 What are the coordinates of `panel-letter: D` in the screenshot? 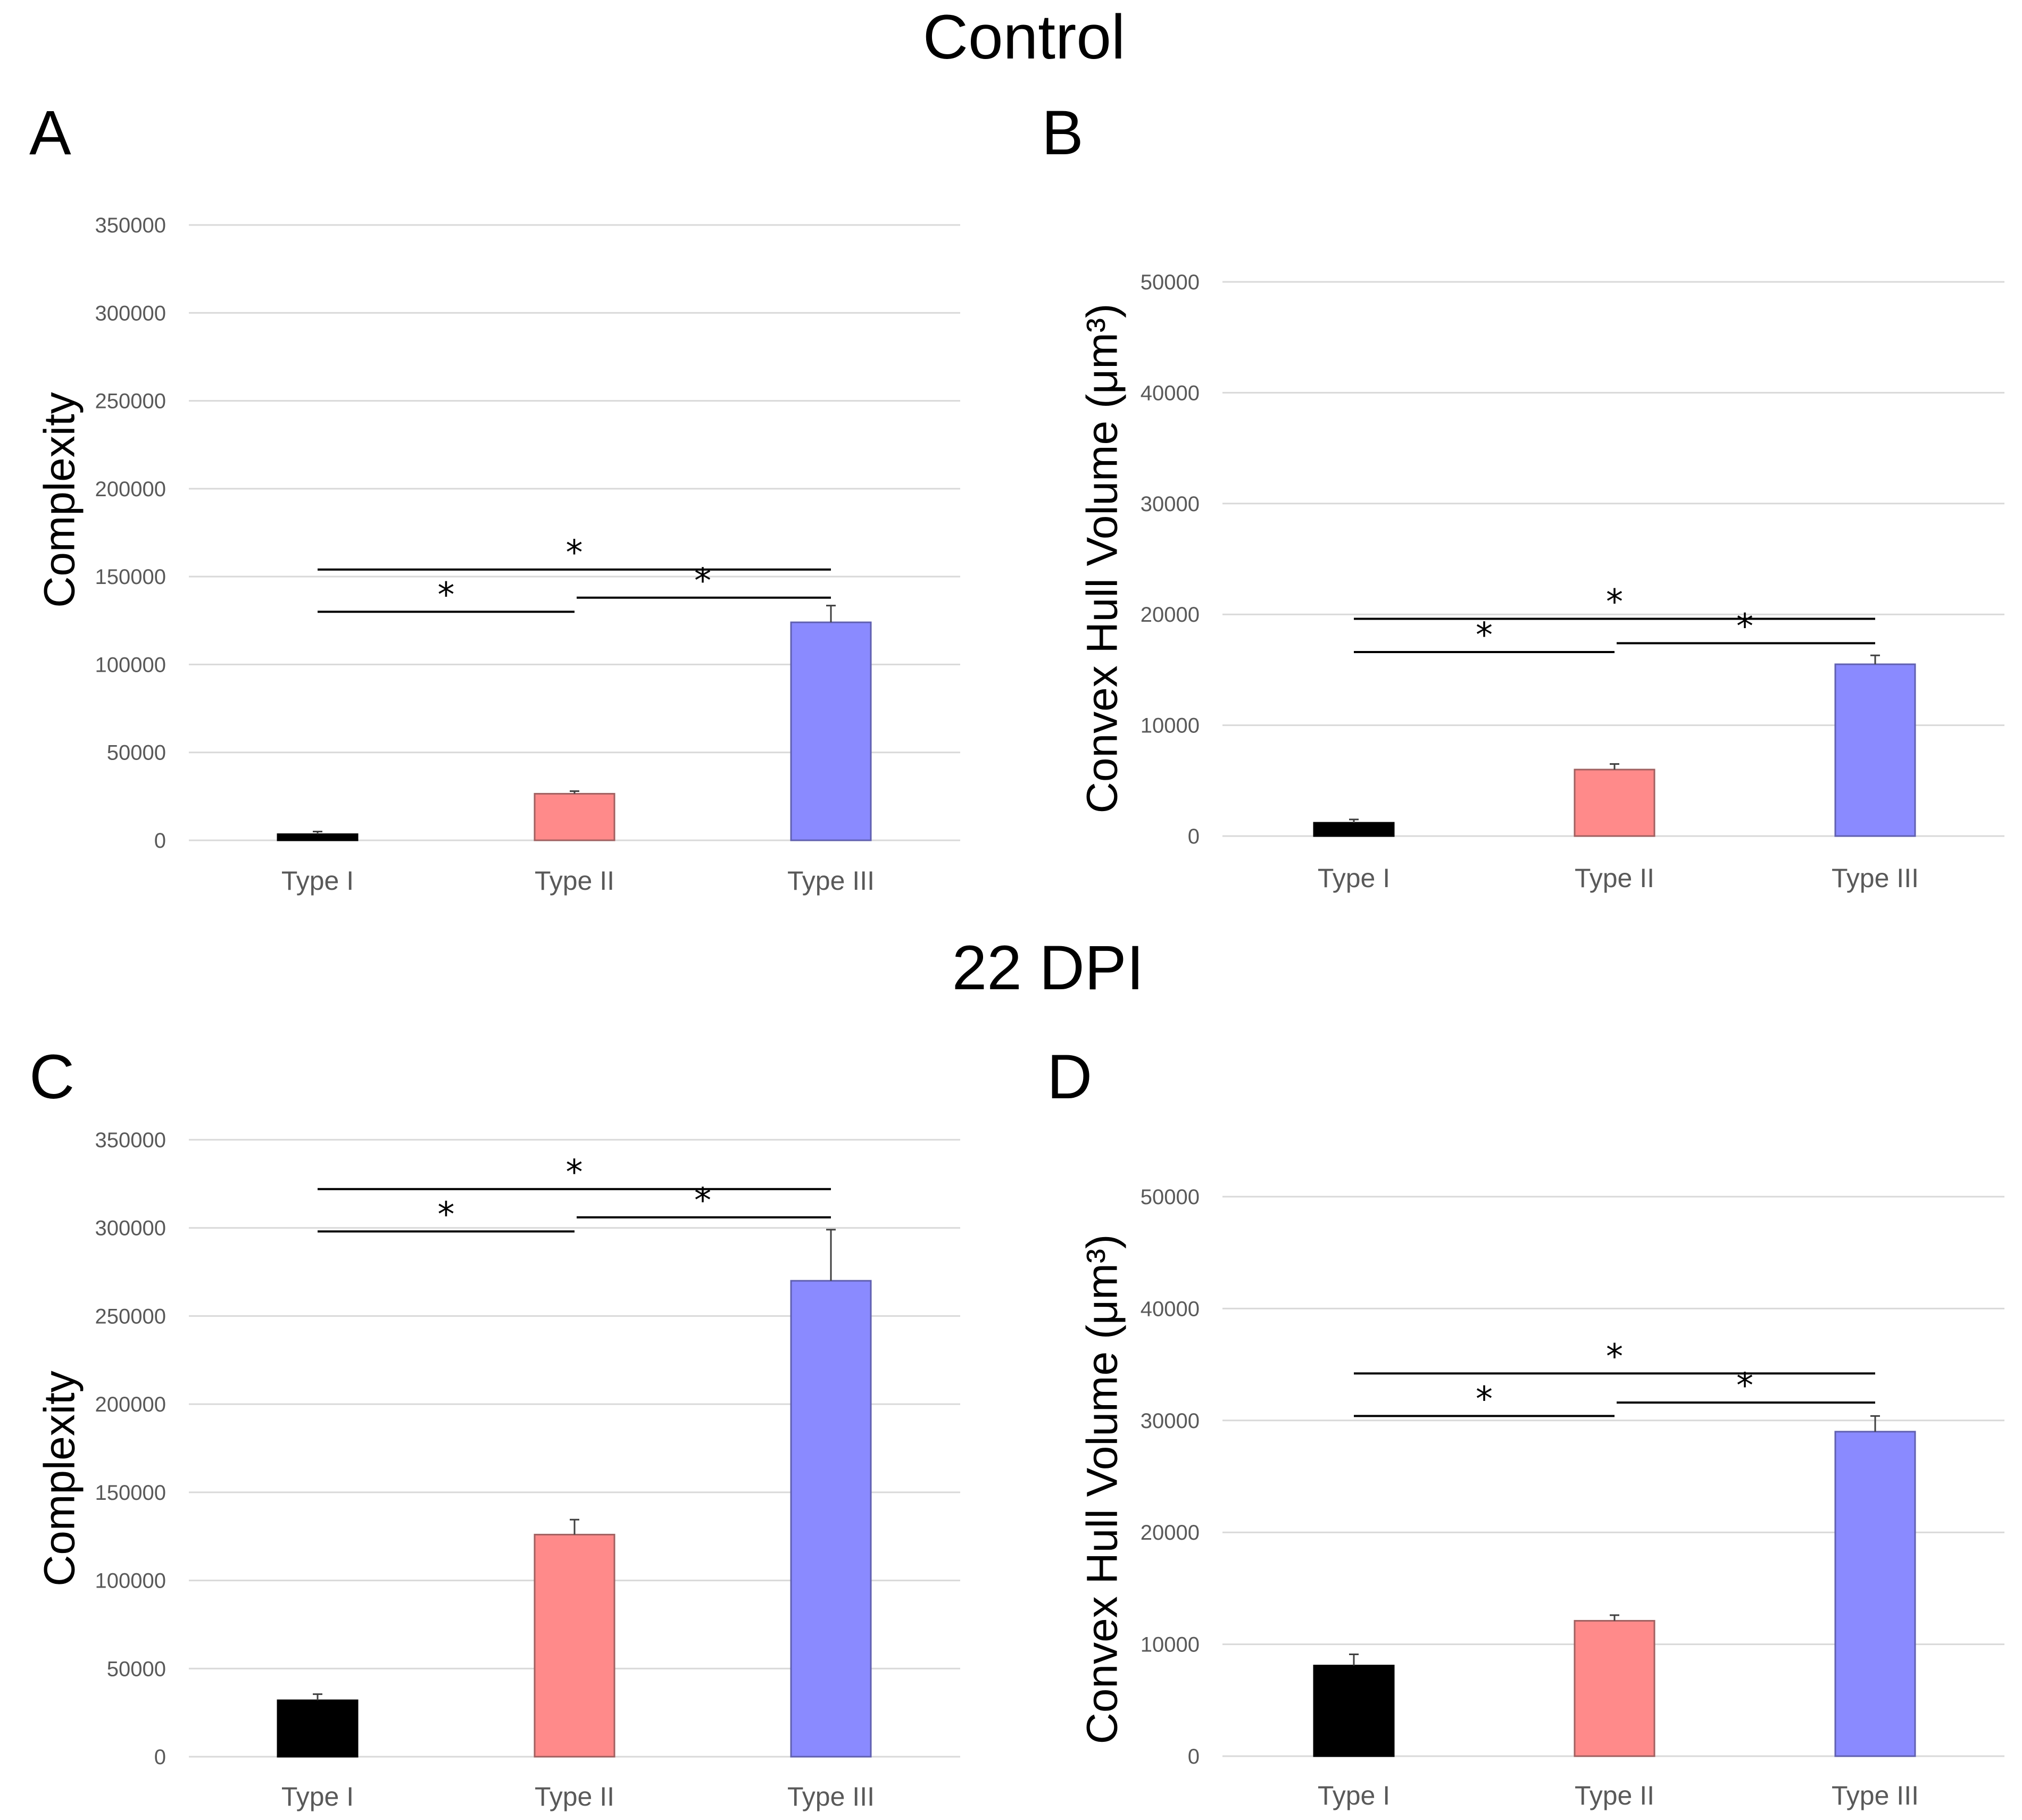 It's located at (1069, 1077).